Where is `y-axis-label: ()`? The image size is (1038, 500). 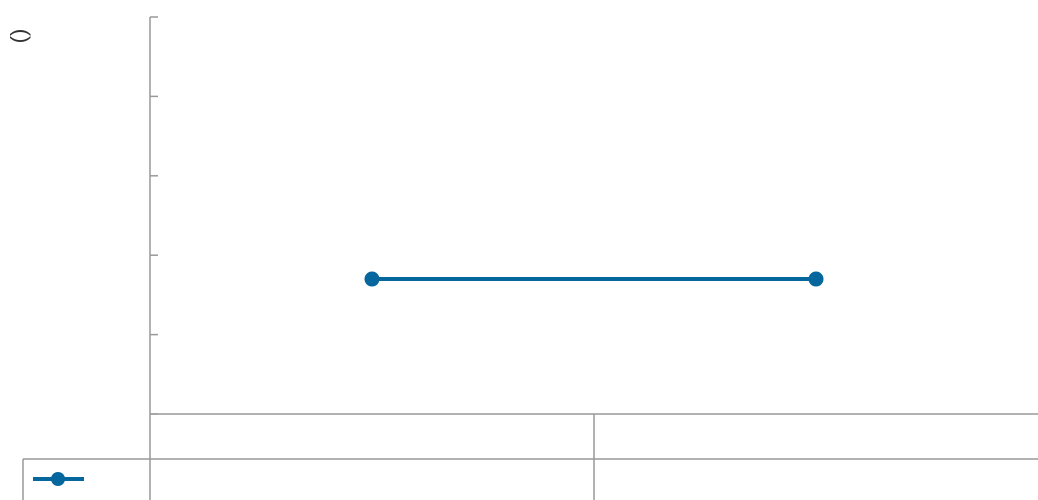 y-axis-label: () is located at coordinates (18, 36).